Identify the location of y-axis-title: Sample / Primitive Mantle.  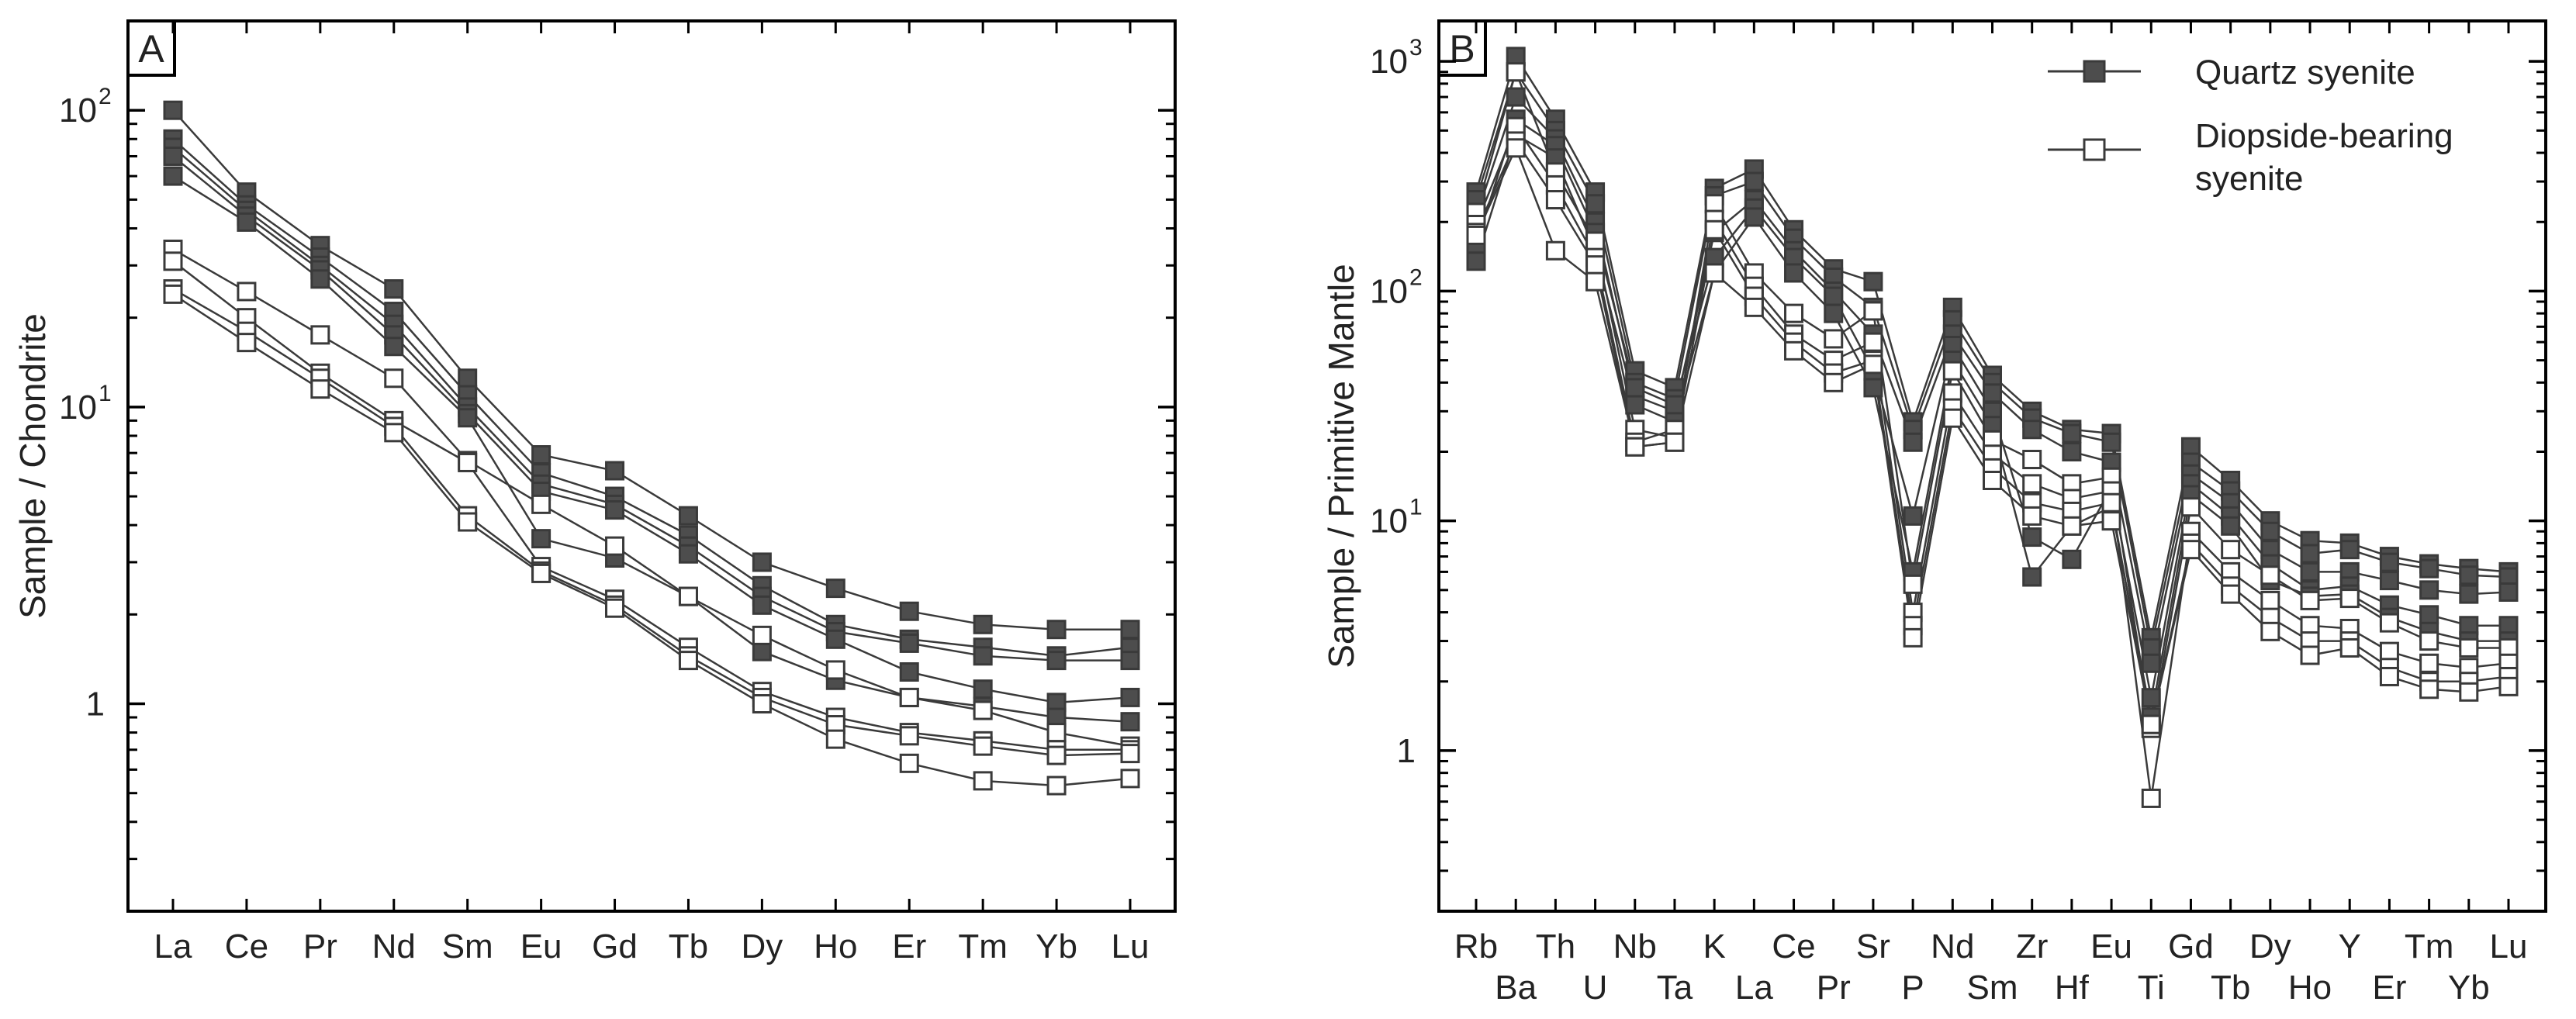
(1341, 466).